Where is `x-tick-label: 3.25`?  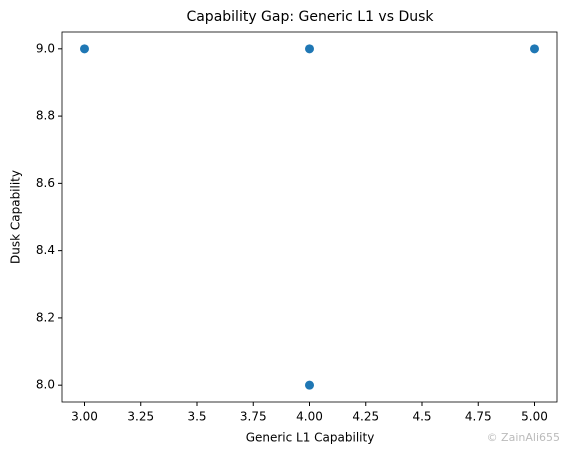
x-tick-label: 3.25 is located at coordinates (140, 417).